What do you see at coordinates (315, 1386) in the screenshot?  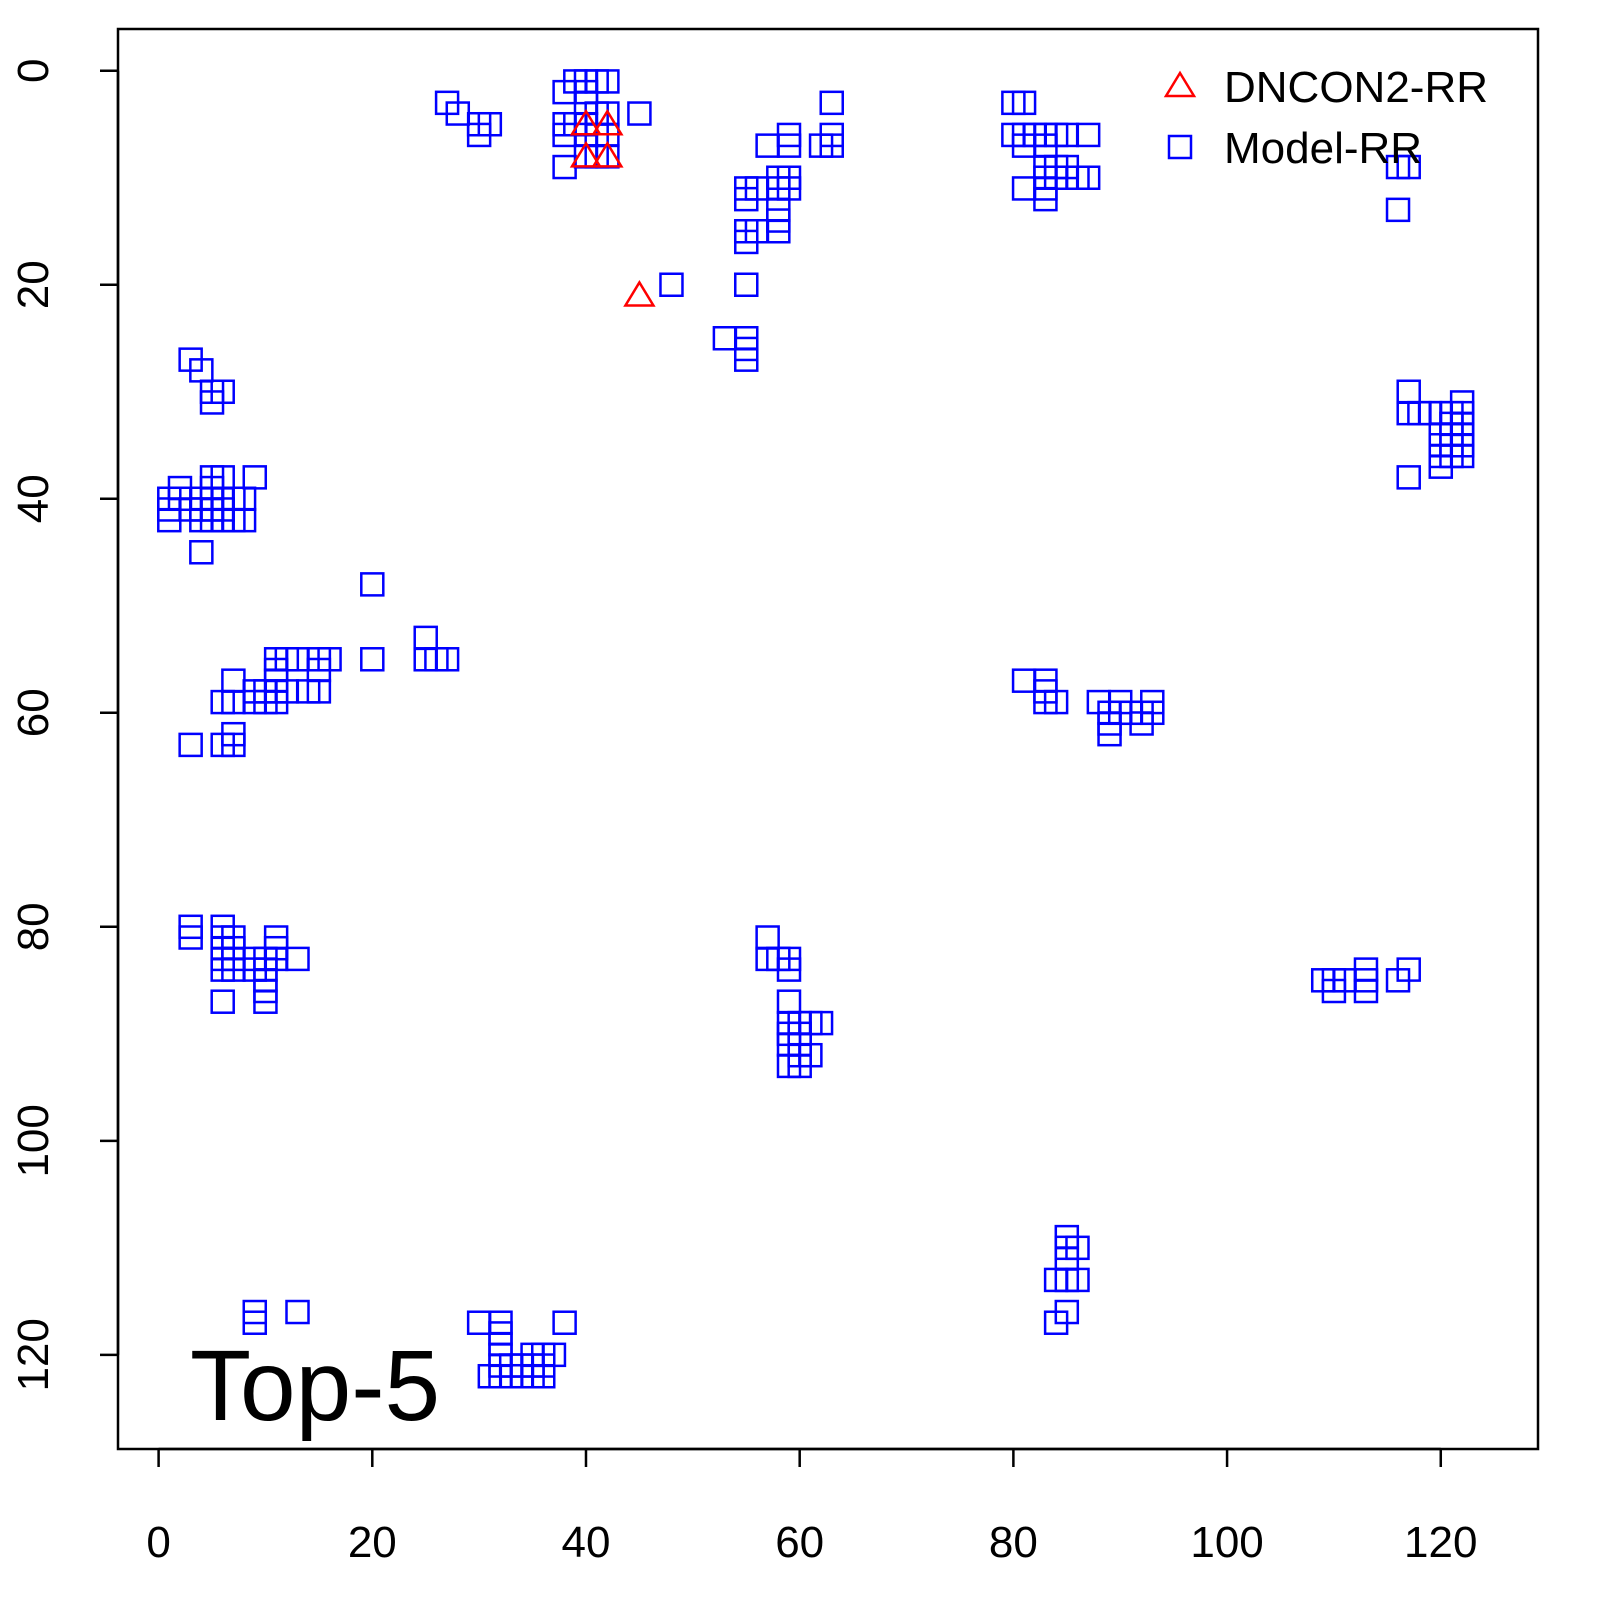 I see `annotation: Top-5` at bounding box center [315, 1386].